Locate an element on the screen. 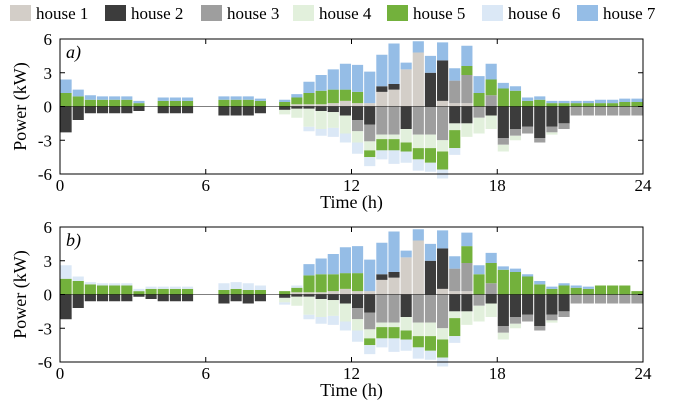 Image resolution: width=681 pixels, height=409 pixels. legend-entry-house-4: house 4 is located at coordinates (332, 13).